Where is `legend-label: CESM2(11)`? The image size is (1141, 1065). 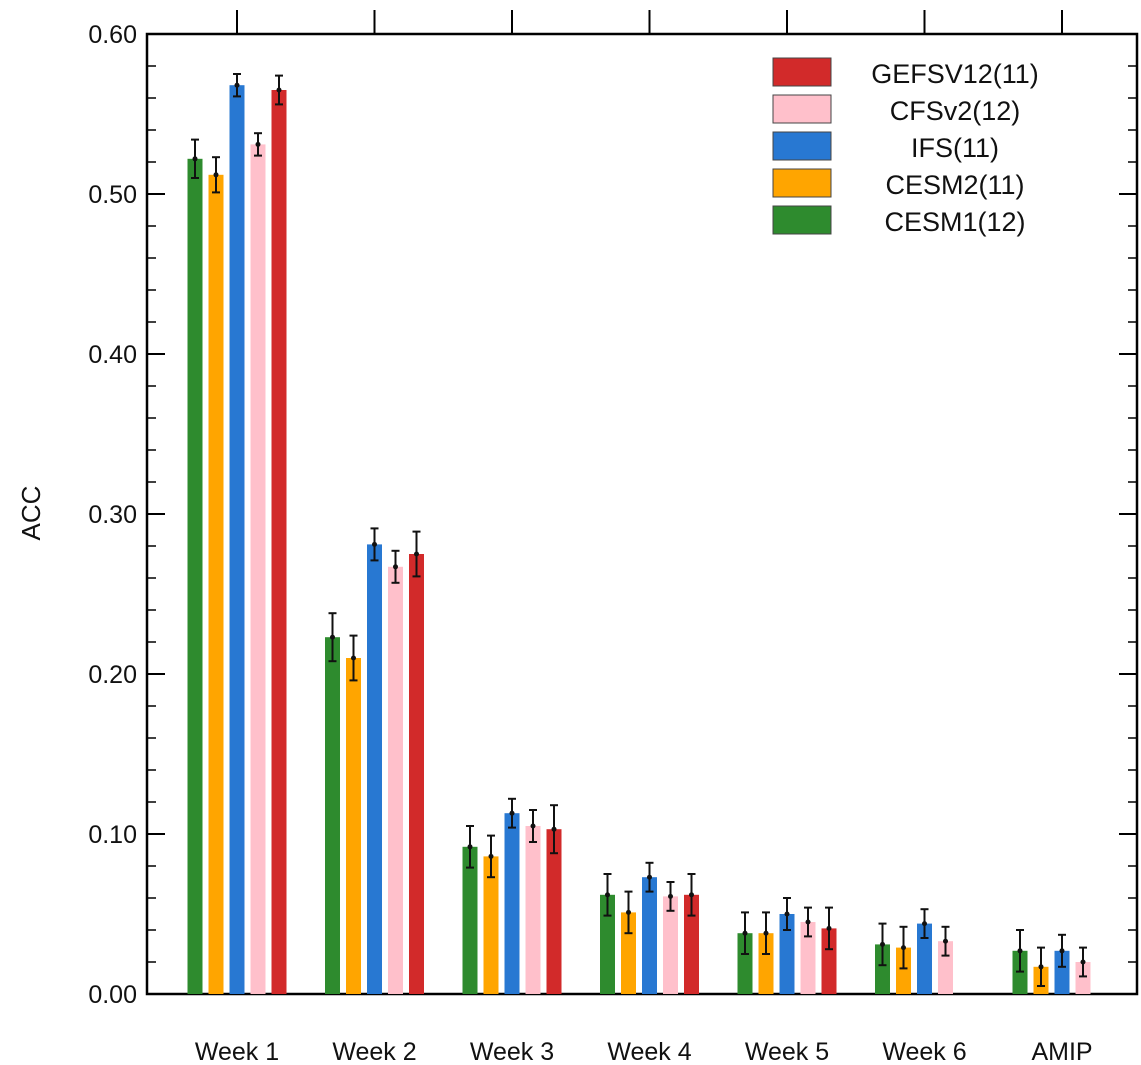
legend-label: CESM2(11) is located at coordinates (954, 185).